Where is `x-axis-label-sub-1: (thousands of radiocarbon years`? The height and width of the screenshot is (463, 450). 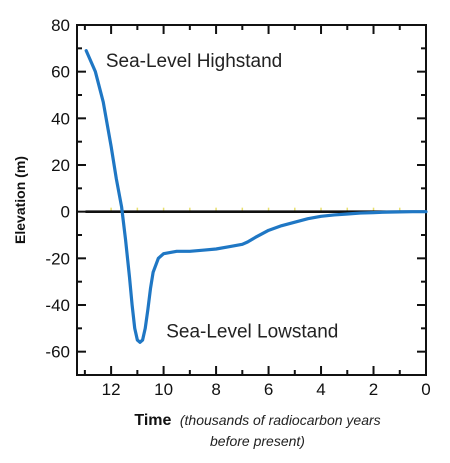 x-axis-label-sub-1: (thousands of radiocarbon years is located at coordinates (280, 420).